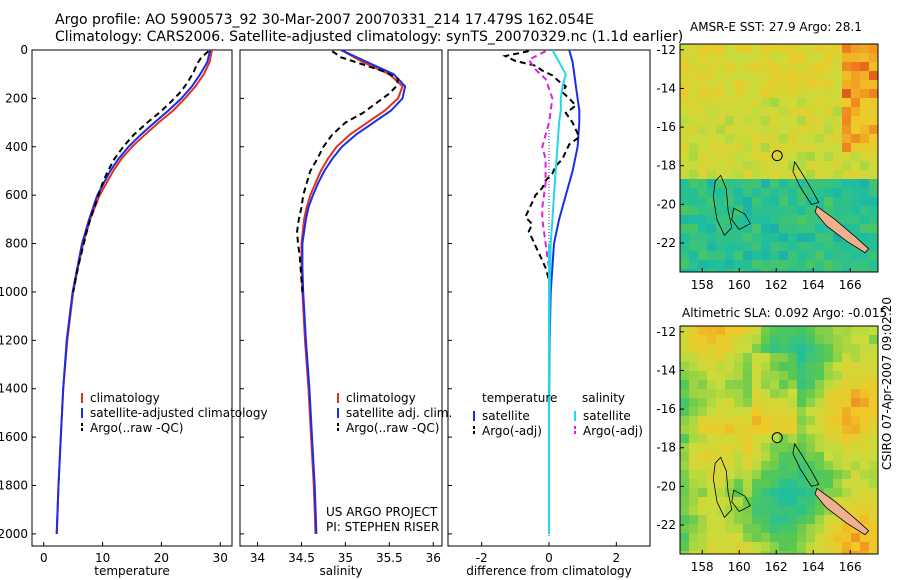  What do you see at coordinates (666, 88) in the screenshot?
I see `sst-map-y-tick-label: -14` at bounding box center [666, 88].